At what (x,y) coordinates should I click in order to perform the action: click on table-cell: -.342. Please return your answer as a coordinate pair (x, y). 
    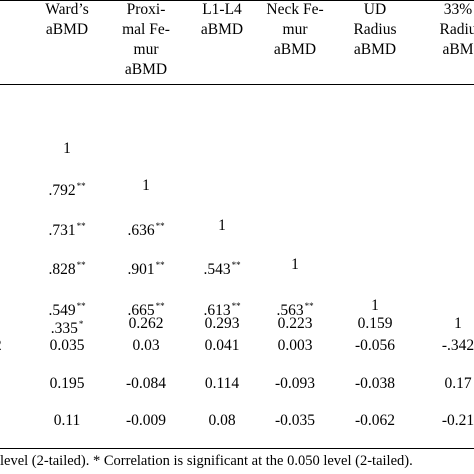
    Looking at the image, I should click on (457, 345).